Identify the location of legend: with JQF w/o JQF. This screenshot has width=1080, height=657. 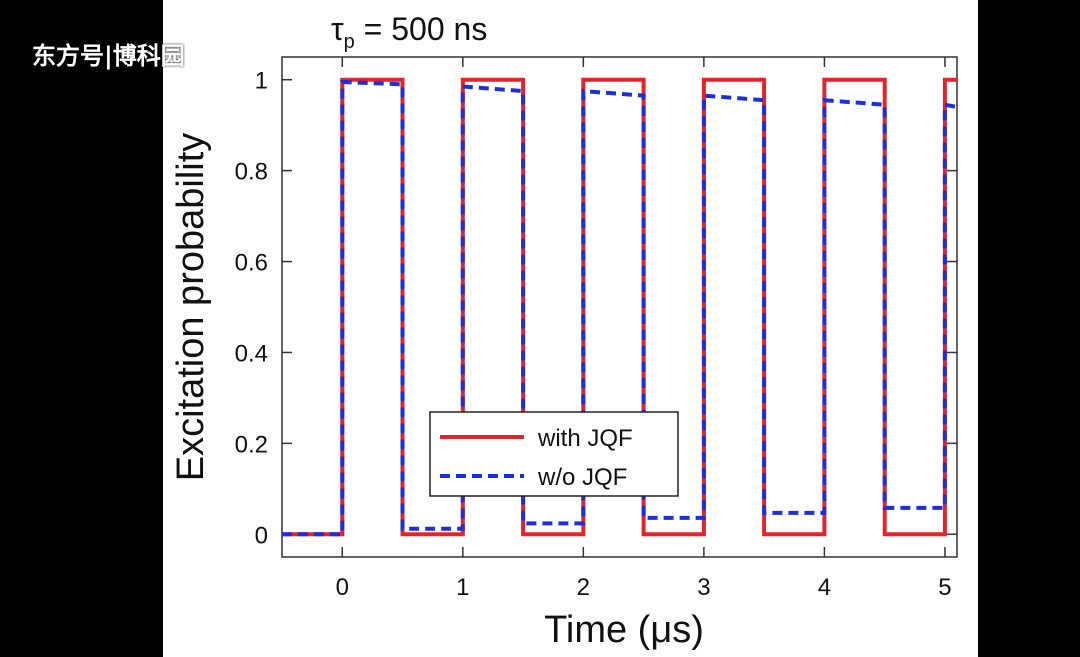
(554, 454).